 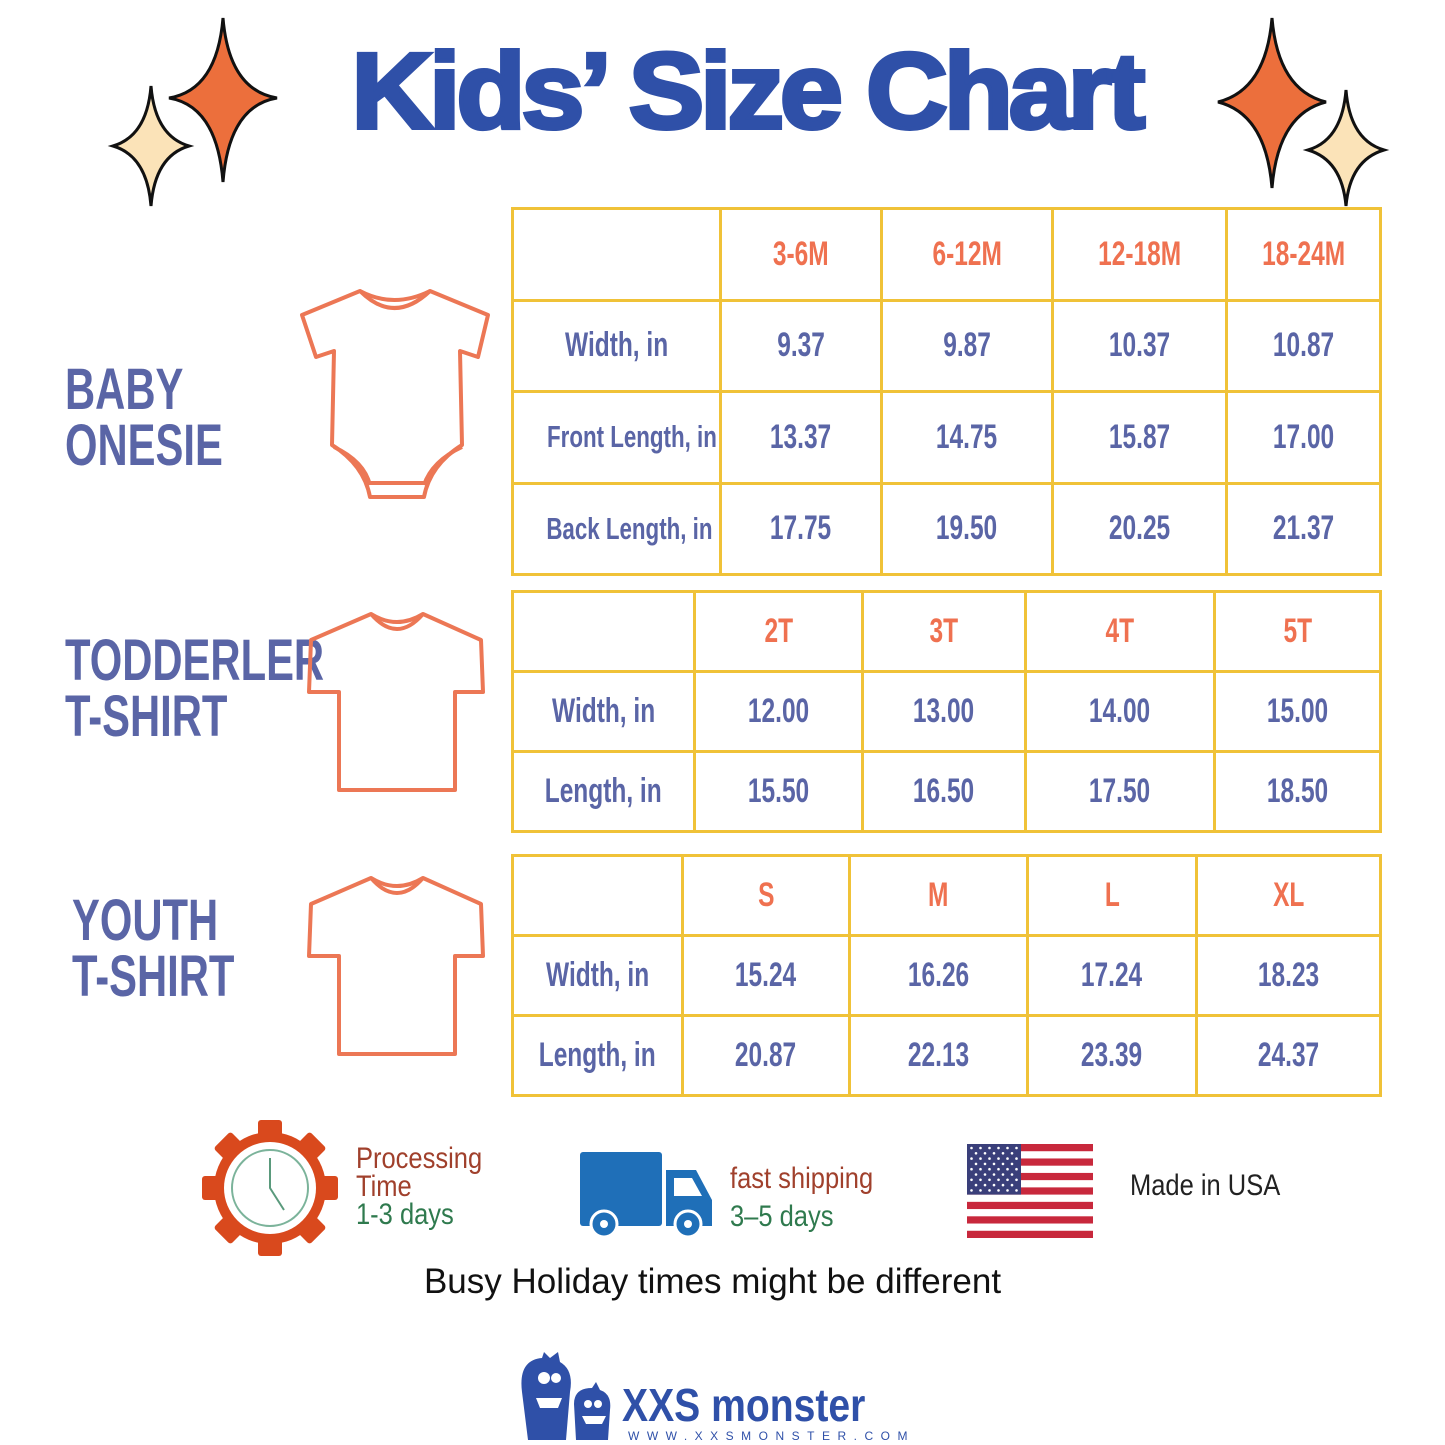 I want to click on section-label-baby-onesie: BABY ONESIE, so click(x=144, y=417).